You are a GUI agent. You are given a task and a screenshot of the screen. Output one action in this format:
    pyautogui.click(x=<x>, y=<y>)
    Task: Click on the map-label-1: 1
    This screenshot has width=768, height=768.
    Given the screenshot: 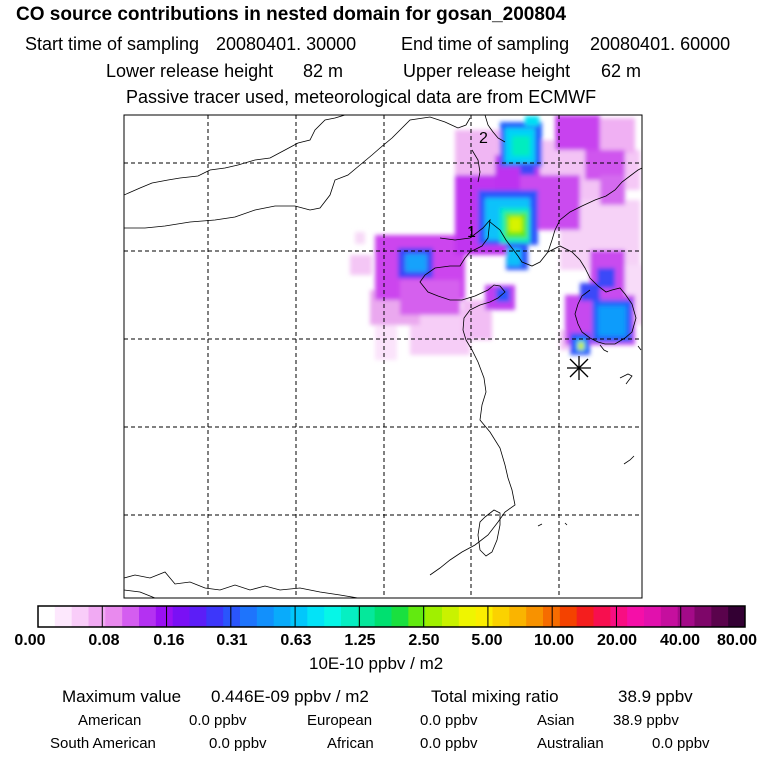 What is the action you would take?
    pyautogui.click(x=471, y=232)
    